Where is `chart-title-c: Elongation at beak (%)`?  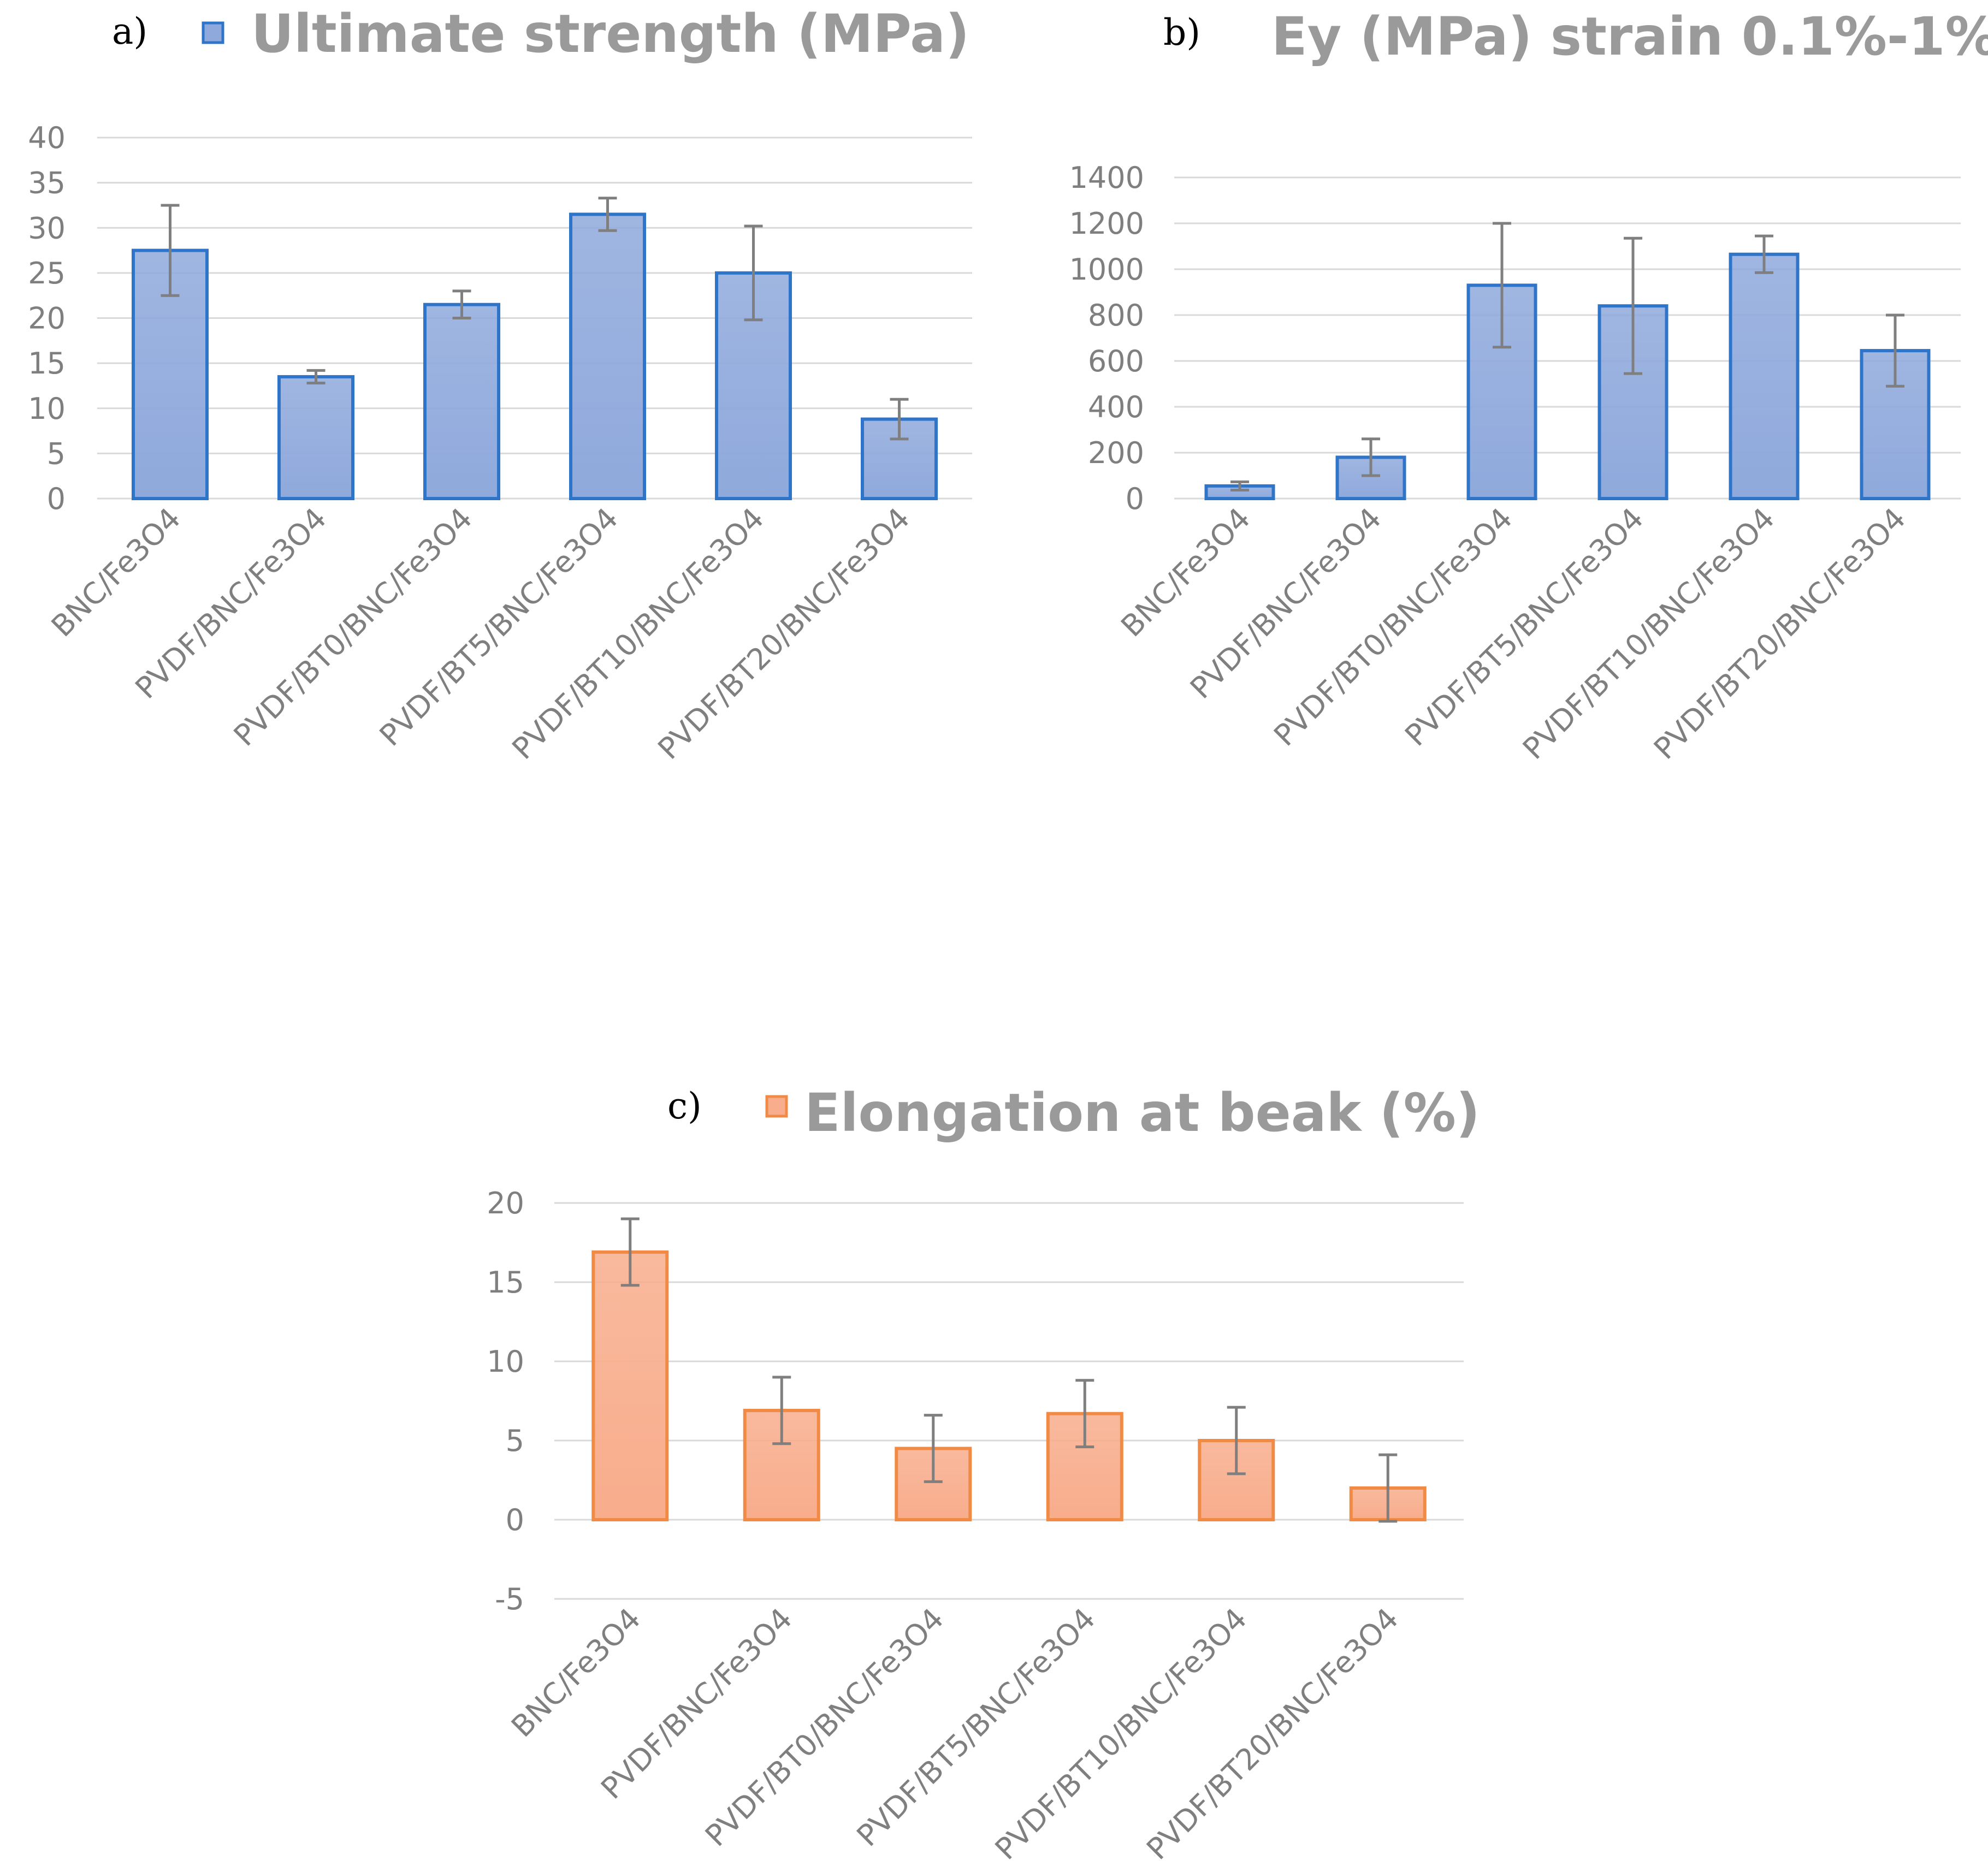 chart-title-c: Elongation at beak (%) is located at coordinates (1142, 1112).